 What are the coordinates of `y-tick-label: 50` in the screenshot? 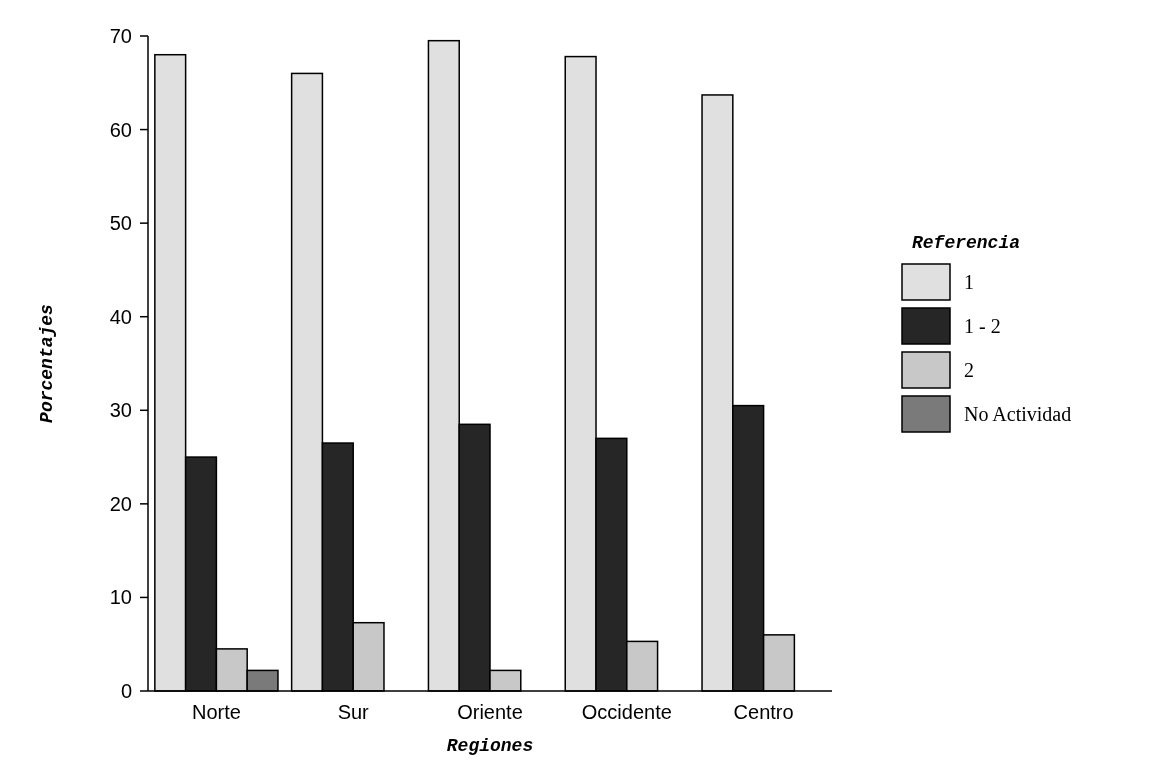 It's located at (120, 223).